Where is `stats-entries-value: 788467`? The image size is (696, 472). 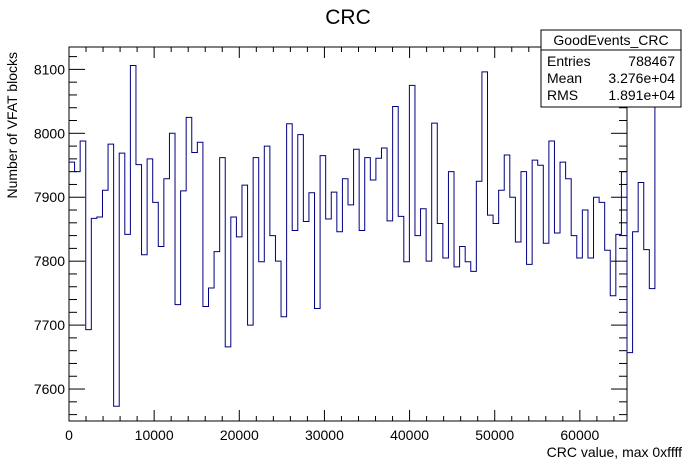
stats-entries-value: 788467 is located at coordinates (651, 61).